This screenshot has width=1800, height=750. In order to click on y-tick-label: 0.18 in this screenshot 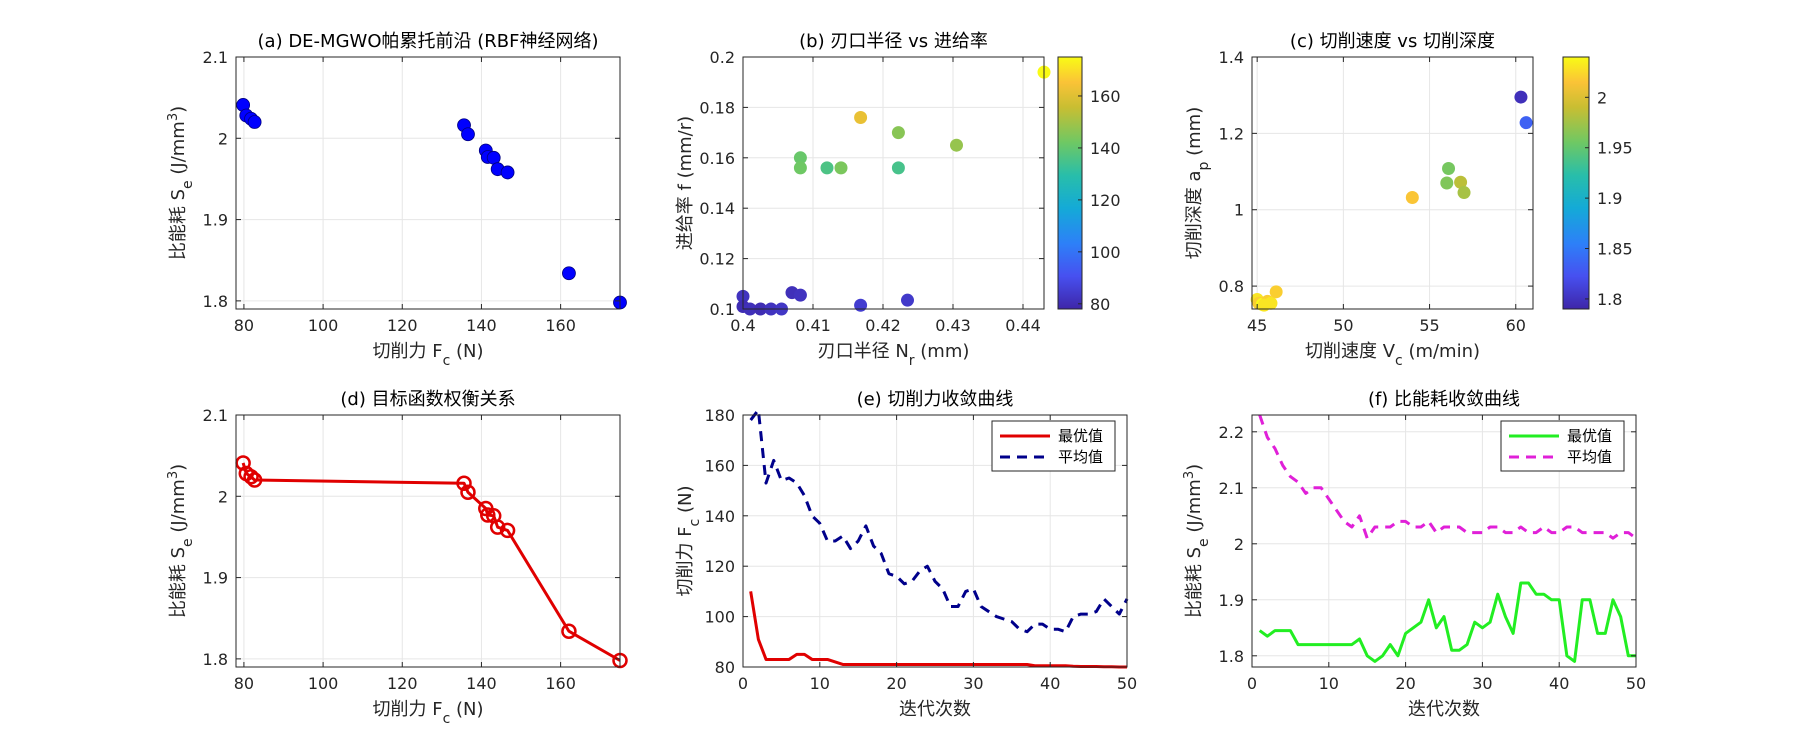, I will do `click(717, 107)`.